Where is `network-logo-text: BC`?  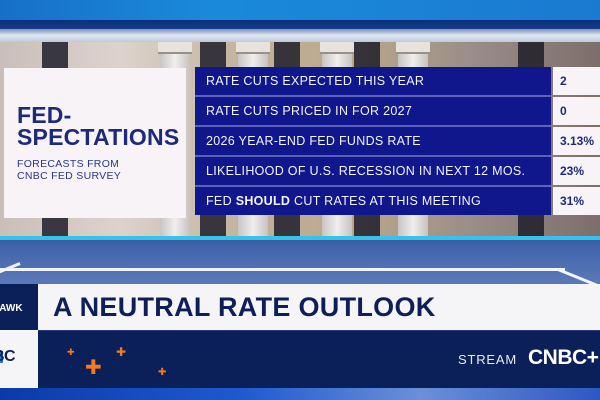
network-logo-text: BC is located at coordinates (8, 356).